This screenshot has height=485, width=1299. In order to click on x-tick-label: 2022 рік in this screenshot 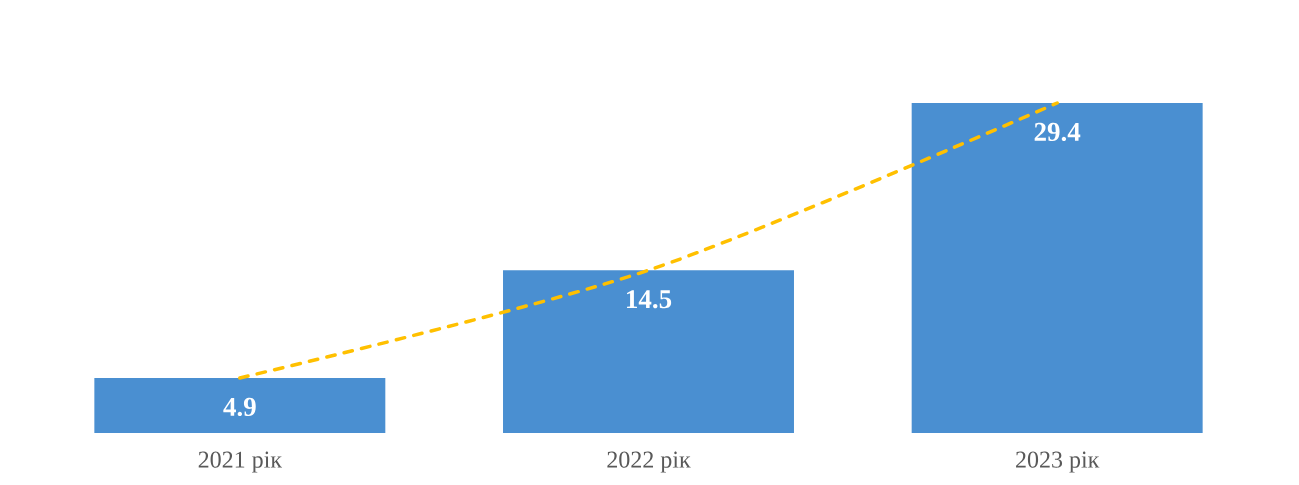, I will do `click(649, 462)`.